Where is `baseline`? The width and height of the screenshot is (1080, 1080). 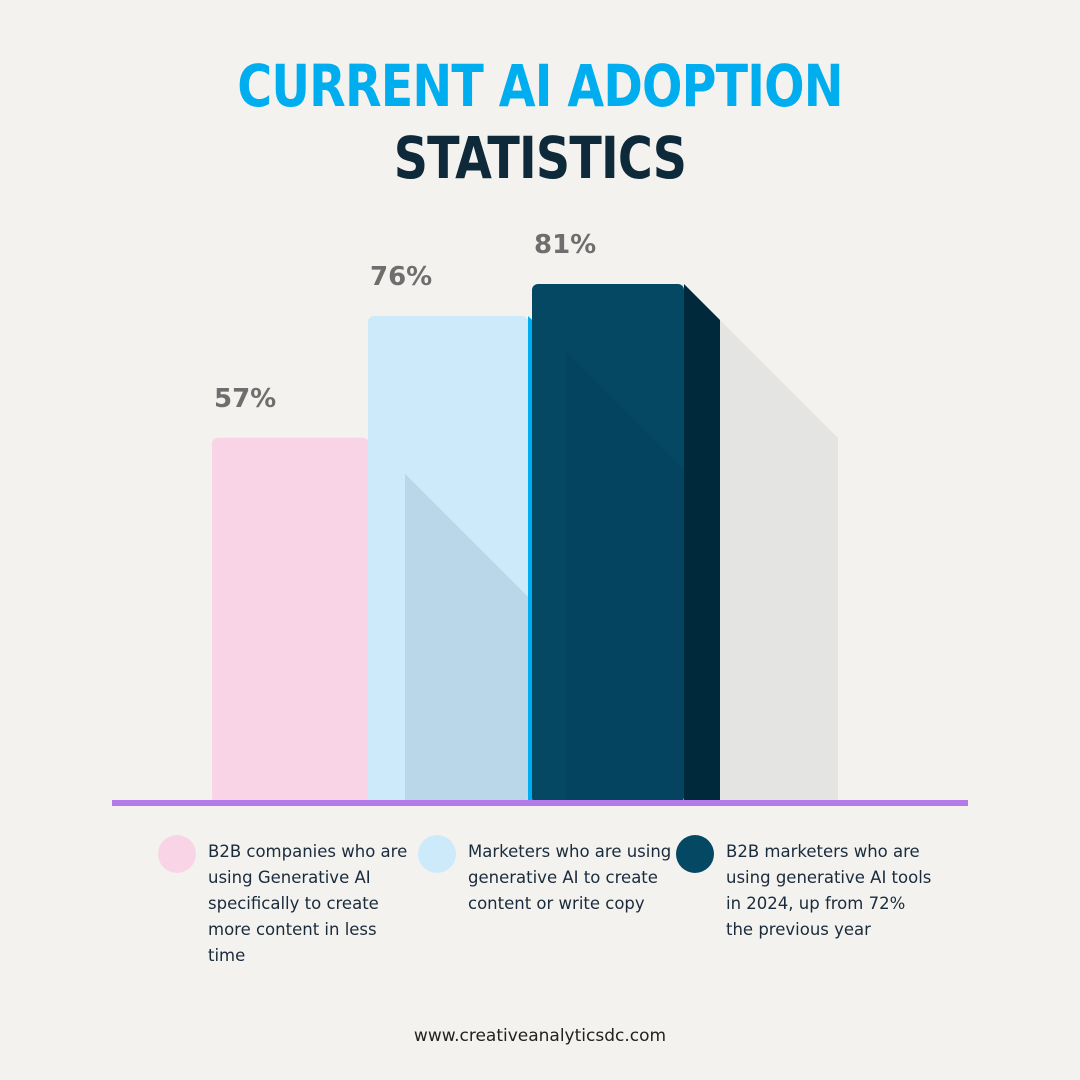 baseline is located at coordinates (540, 803).